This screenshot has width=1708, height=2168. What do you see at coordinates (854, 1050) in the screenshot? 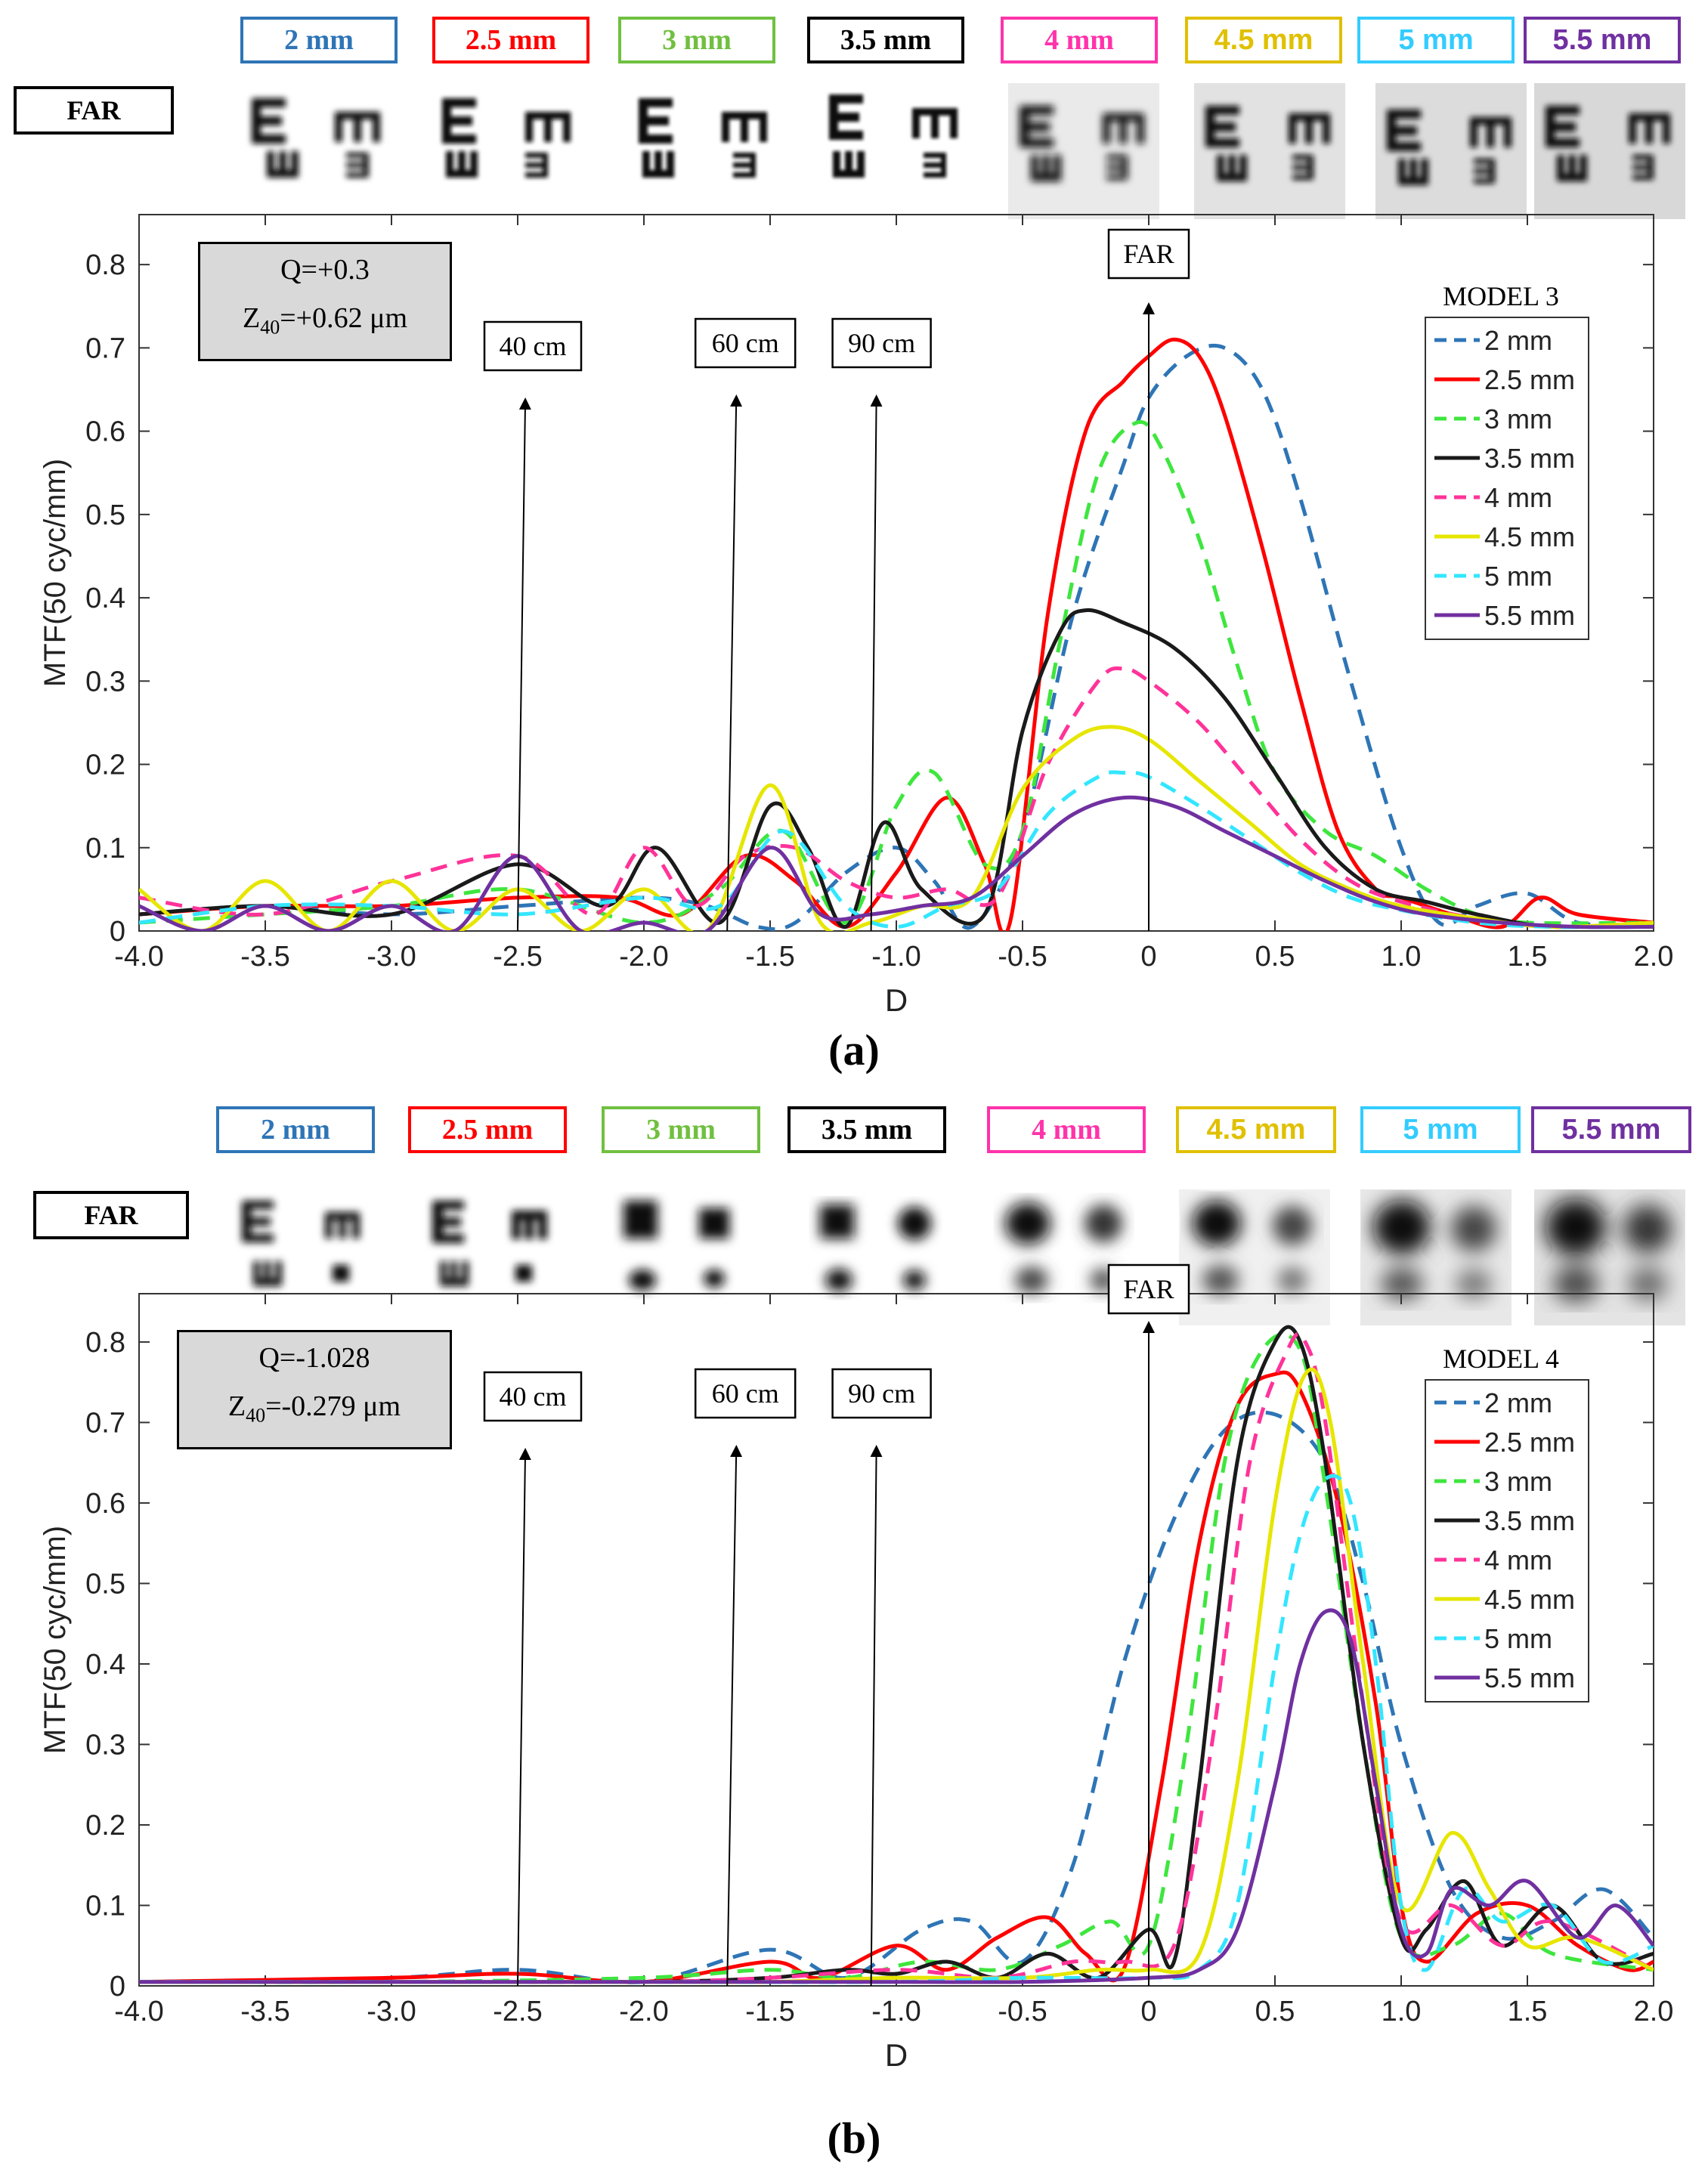
I see `panel-label-a: (a)` at bounding box center [854, 1050].